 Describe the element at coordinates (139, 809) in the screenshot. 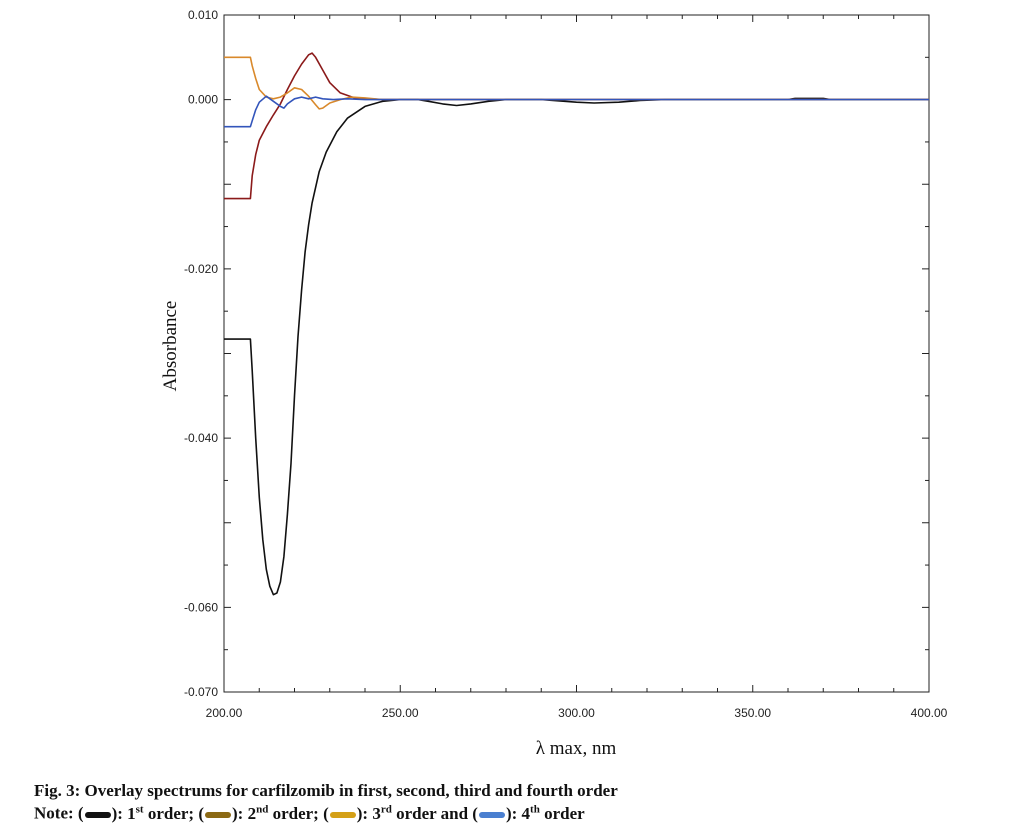

I see `legend-order-suffix: st` at that location.